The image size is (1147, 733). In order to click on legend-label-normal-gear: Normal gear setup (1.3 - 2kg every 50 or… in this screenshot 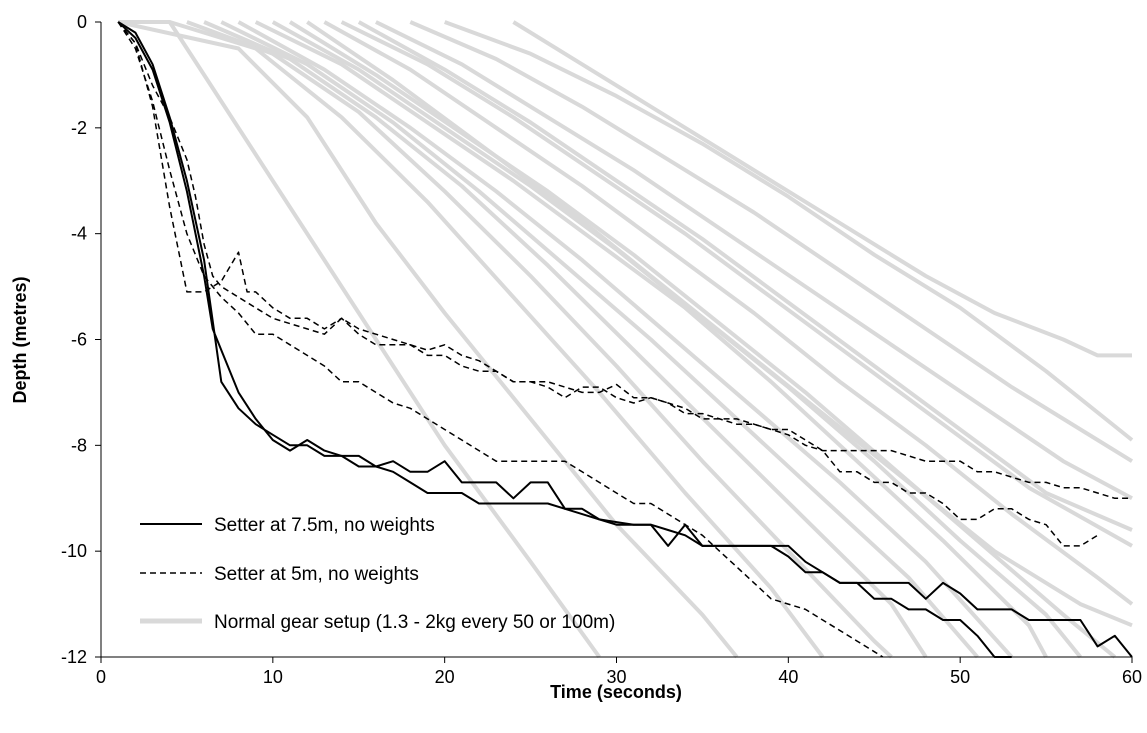, I will do `click(414, 622)`.